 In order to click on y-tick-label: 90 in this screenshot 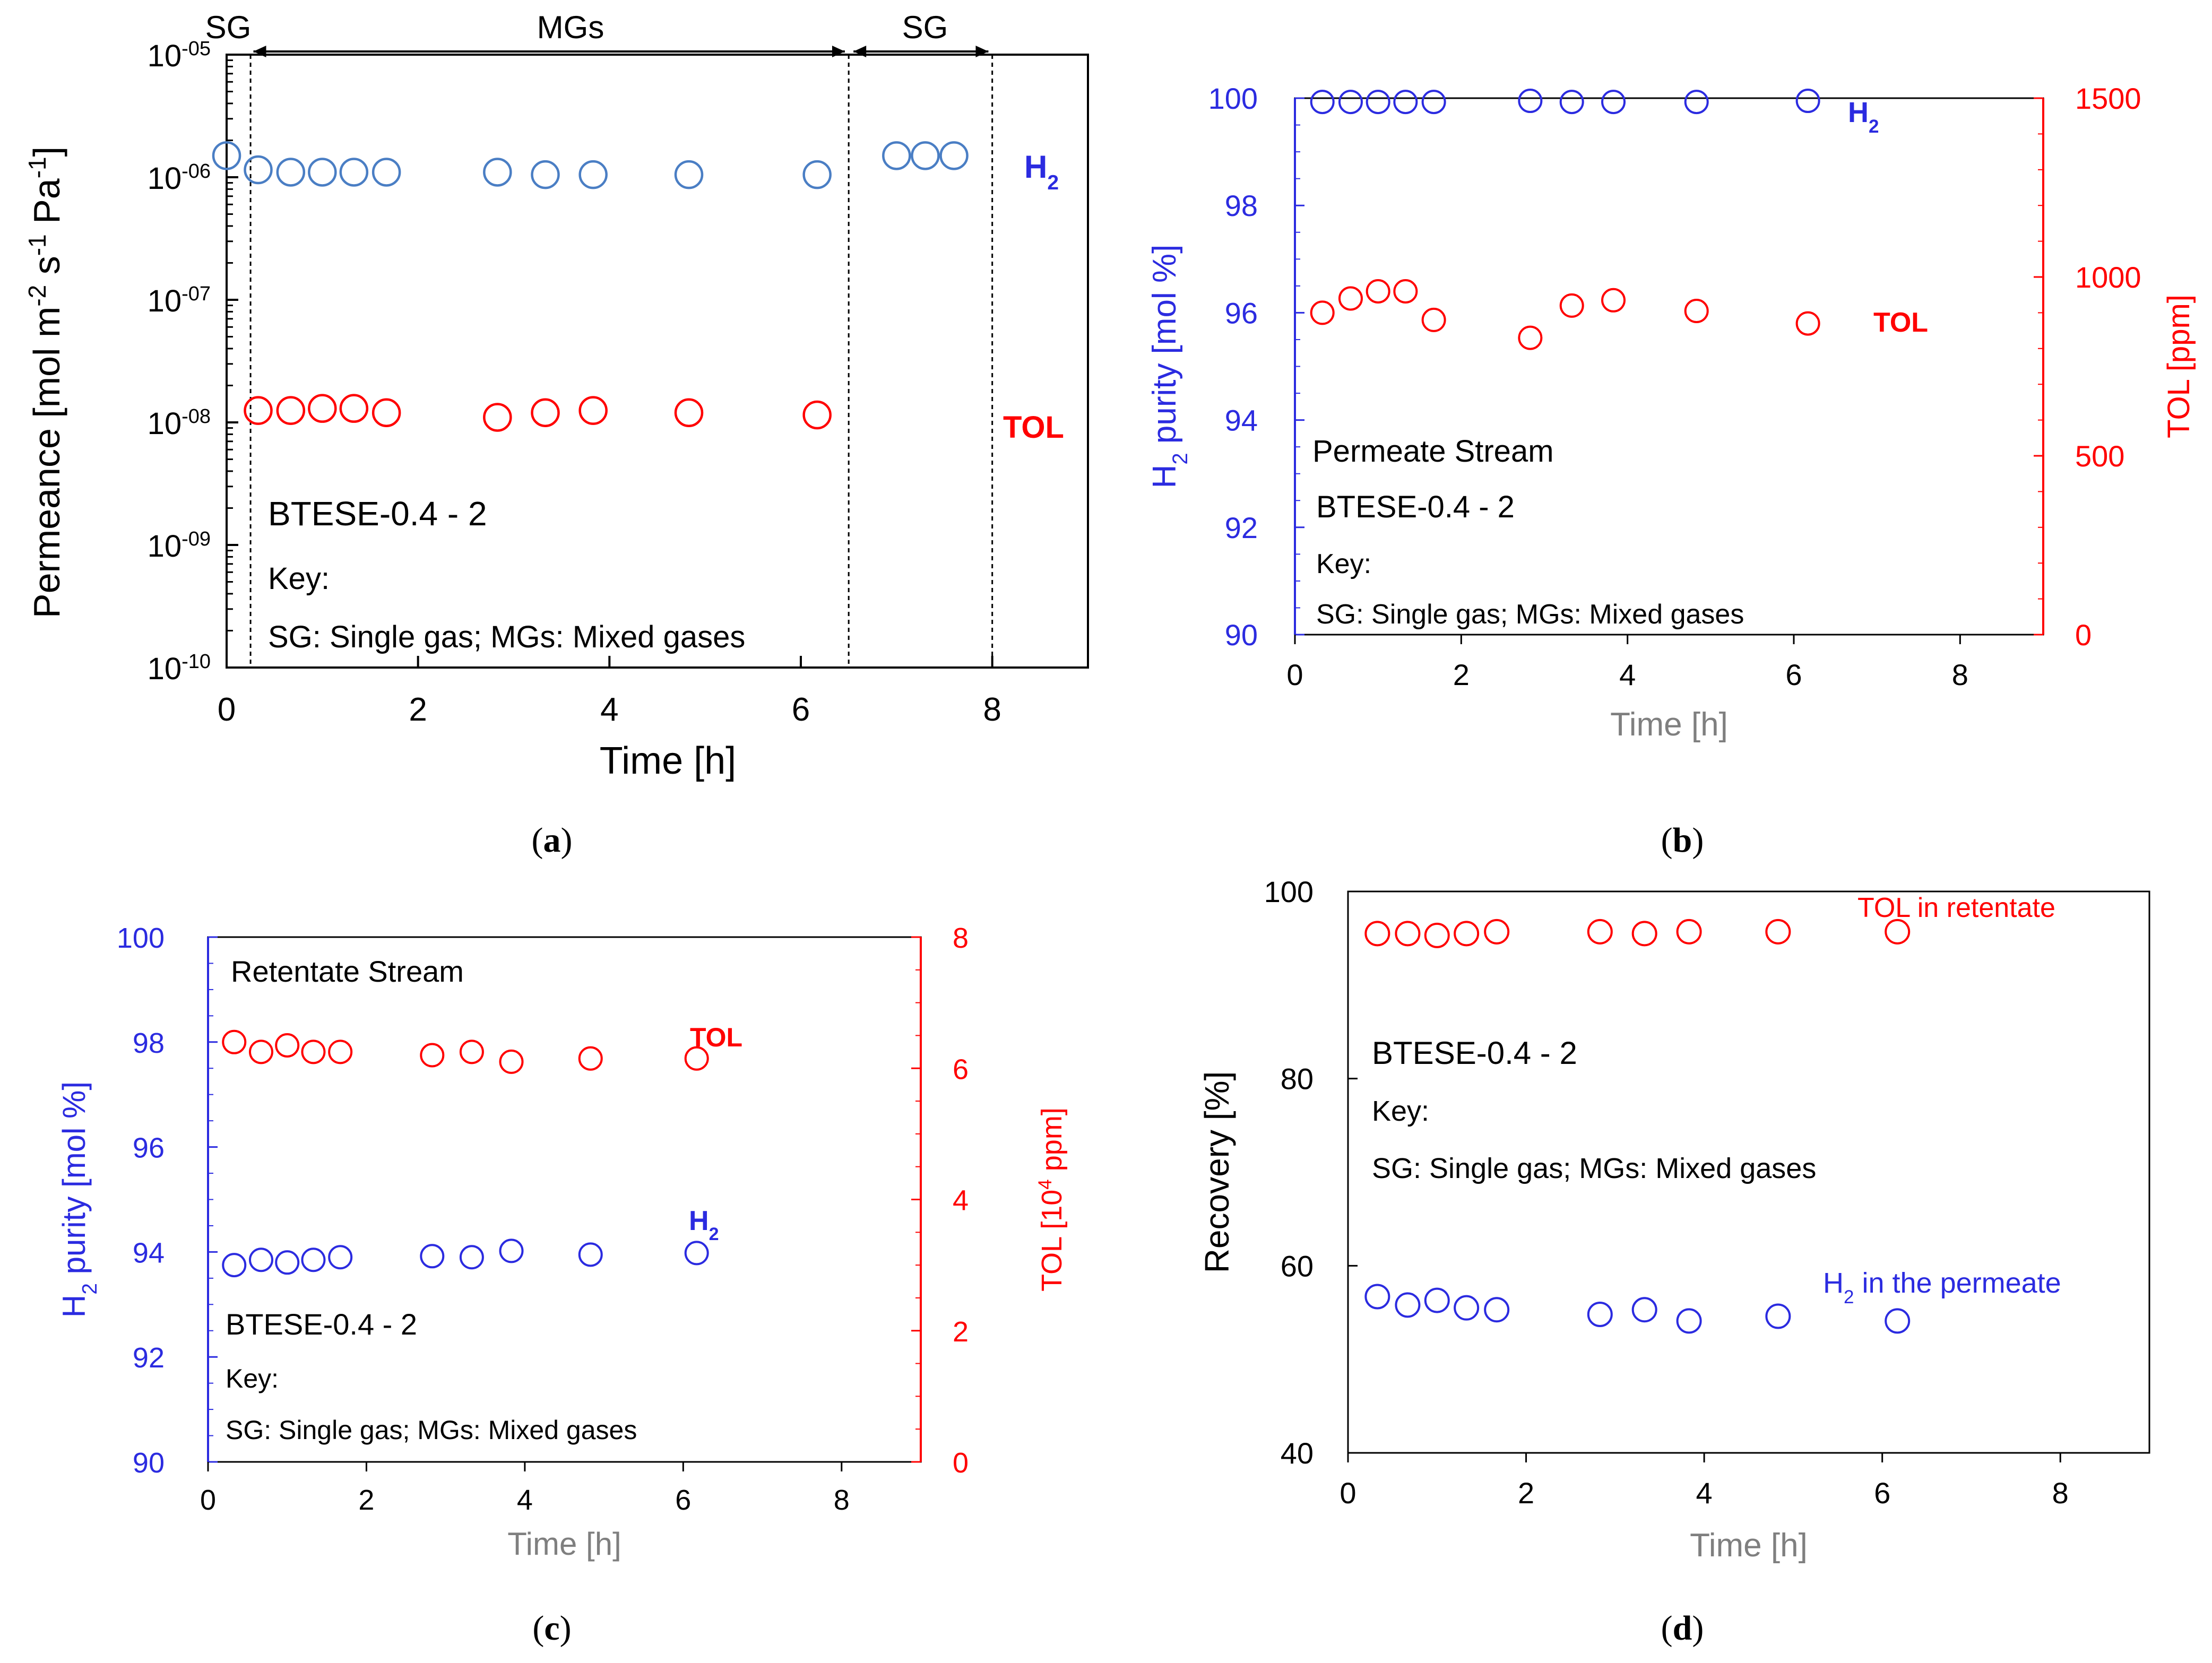, I will do `click(1241, 635)`.